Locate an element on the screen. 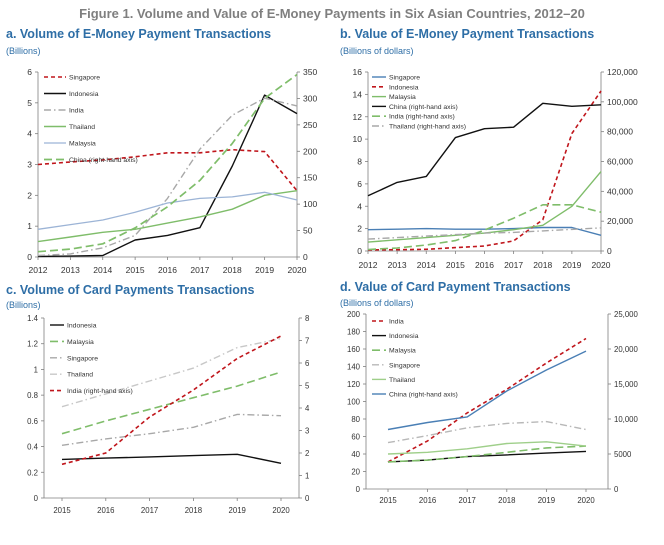 The height and width of the screenshot is (545, 664). panel-d-unit: (Billions of dollars) is located at coordinates (377, 303).